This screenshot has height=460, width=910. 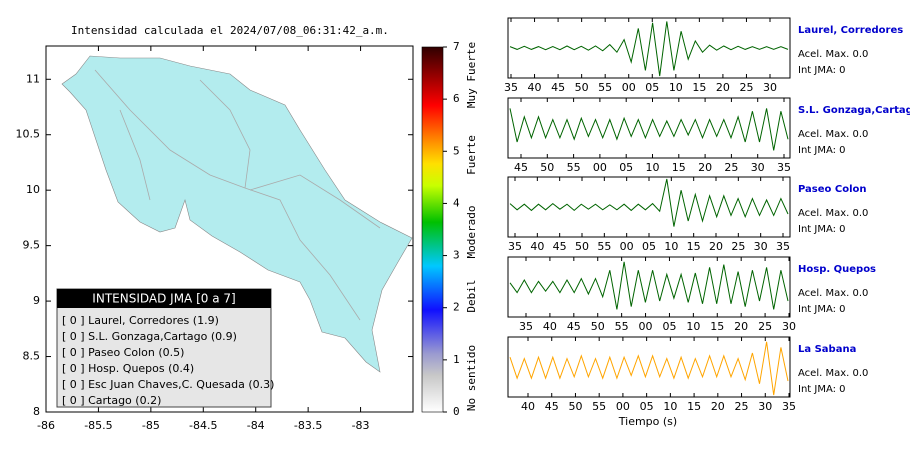 I want to click on colorbar, so click(x=432, y=229).